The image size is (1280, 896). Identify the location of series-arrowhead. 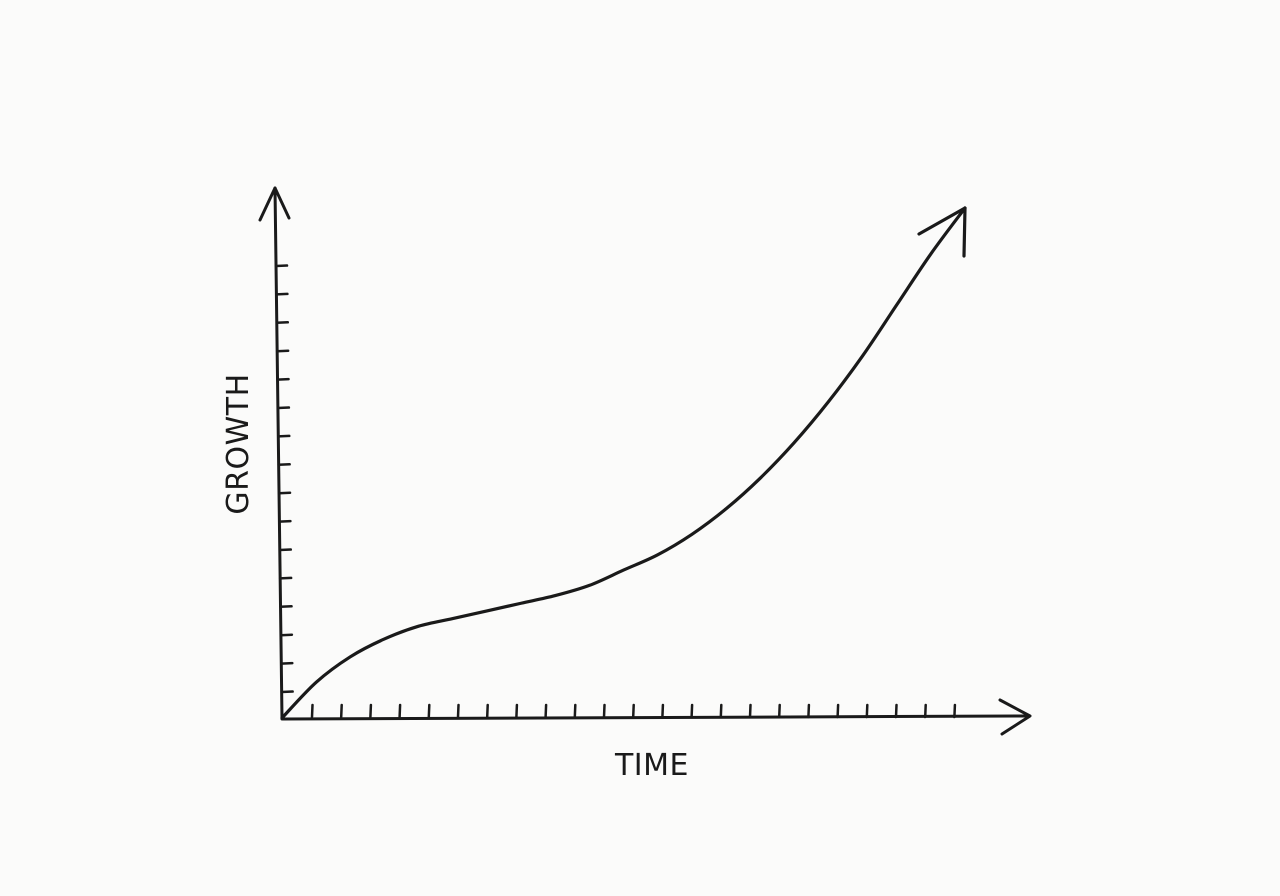
(942, 232).